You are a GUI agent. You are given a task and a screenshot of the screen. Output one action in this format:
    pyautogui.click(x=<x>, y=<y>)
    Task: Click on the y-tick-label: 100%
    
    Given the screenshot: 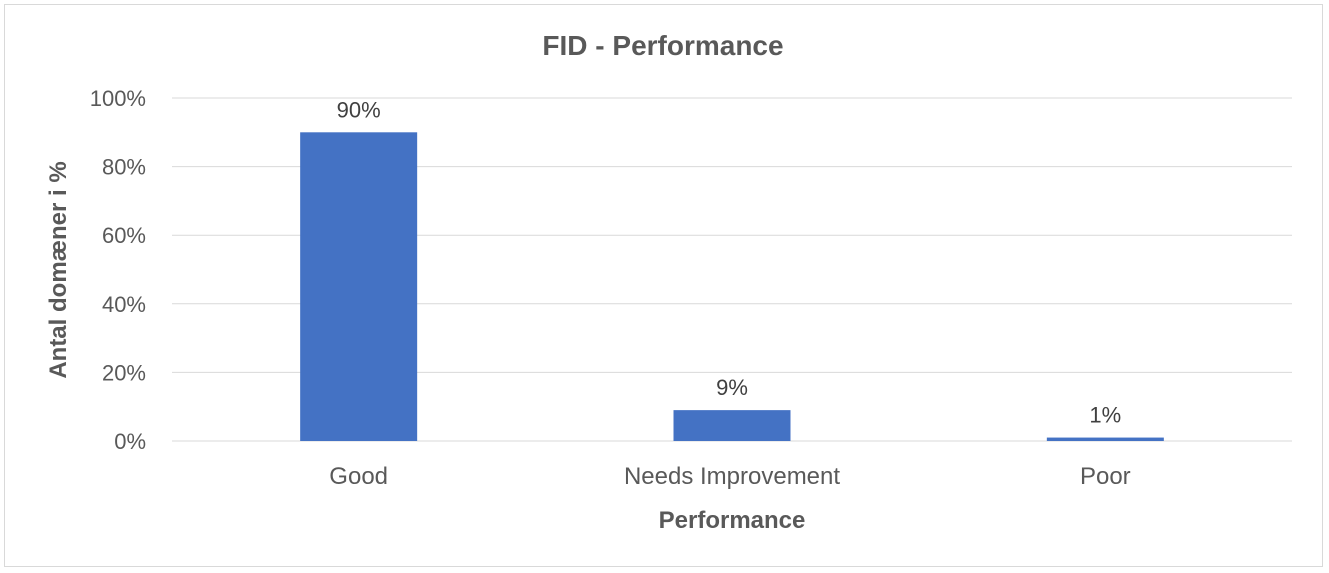 What is the action you would take?
    pyautogui.click(x=118, y=98)
    